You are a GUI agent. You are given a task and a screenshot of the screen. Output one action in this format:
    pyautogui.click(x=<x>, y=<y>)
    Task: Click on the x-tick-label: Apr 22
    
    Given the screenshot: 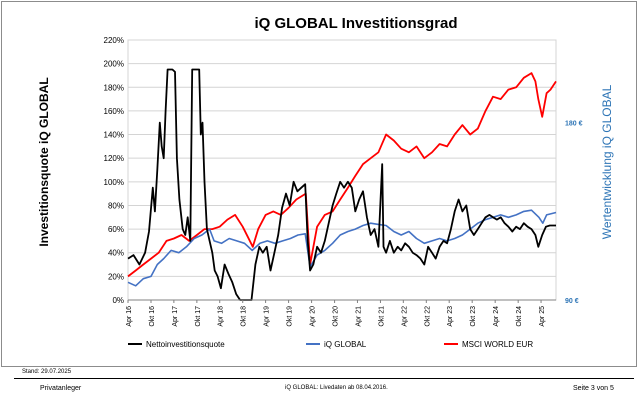 What is the action you would take?
    pyautogui.click(x=404, y=316)
    